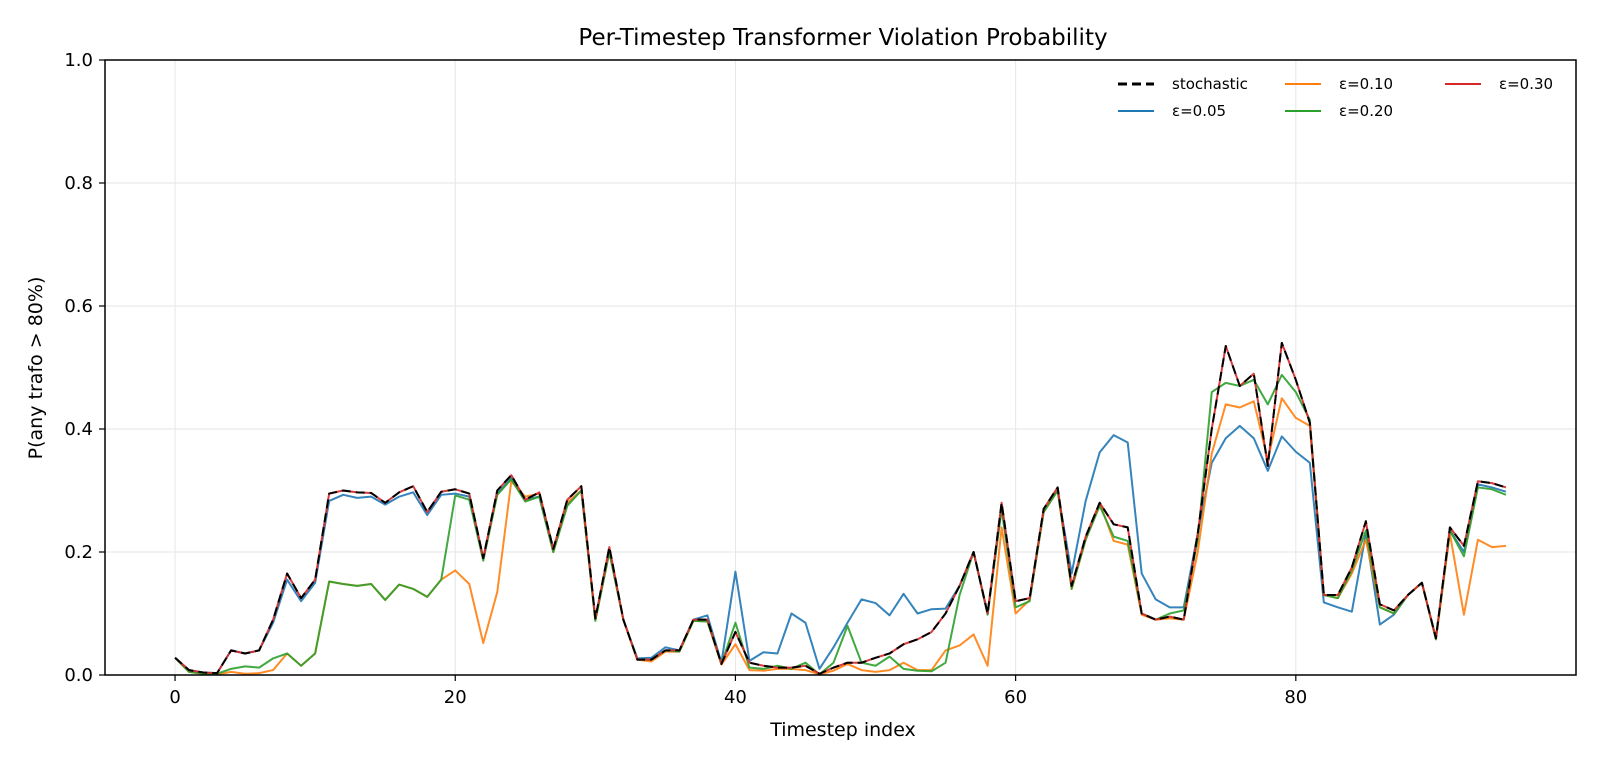 The height and width of the screenshot is (768, 1600). What do you see at coordinates (1335, 97) in the screenshot?
I see `legend: stochastic ε=0.05 ε=0.10 ε=0.20 ε=0.30` at bounding box center [1335, 97].